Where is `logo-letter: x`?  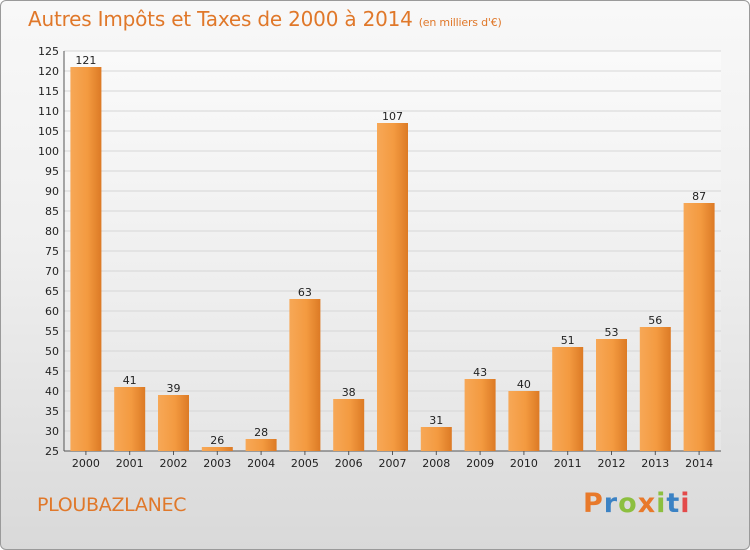
logo-letter: x is located at coordinates (647, 503).